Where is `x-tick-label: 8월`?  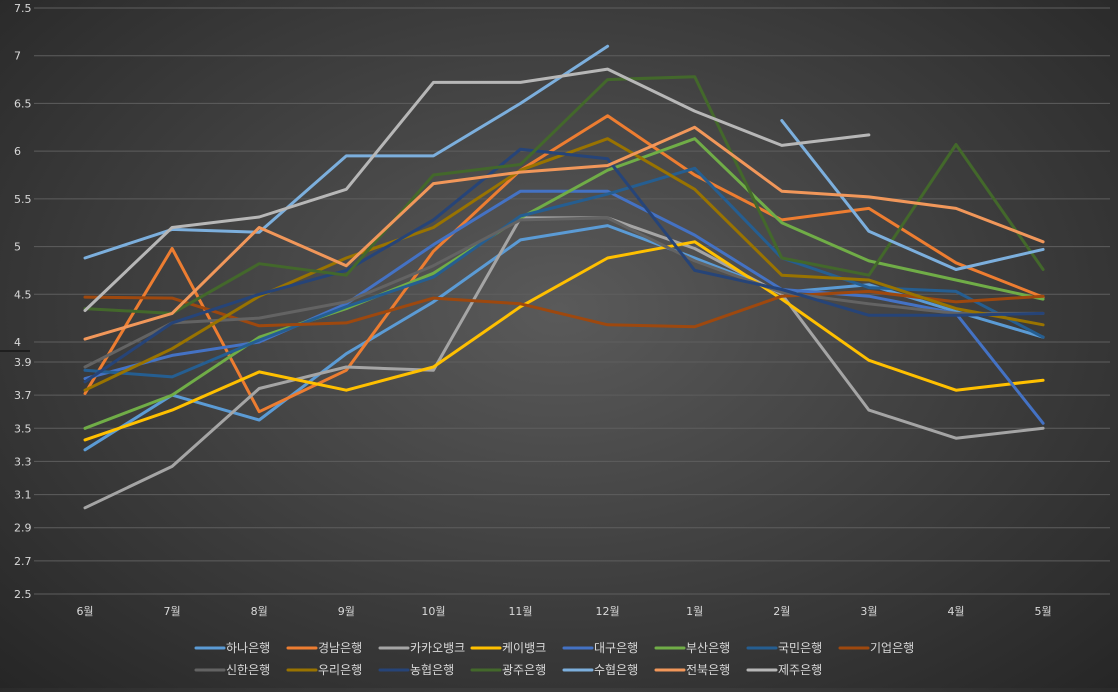
x-tick-label: 8월 is located at coordinates (259, 611).